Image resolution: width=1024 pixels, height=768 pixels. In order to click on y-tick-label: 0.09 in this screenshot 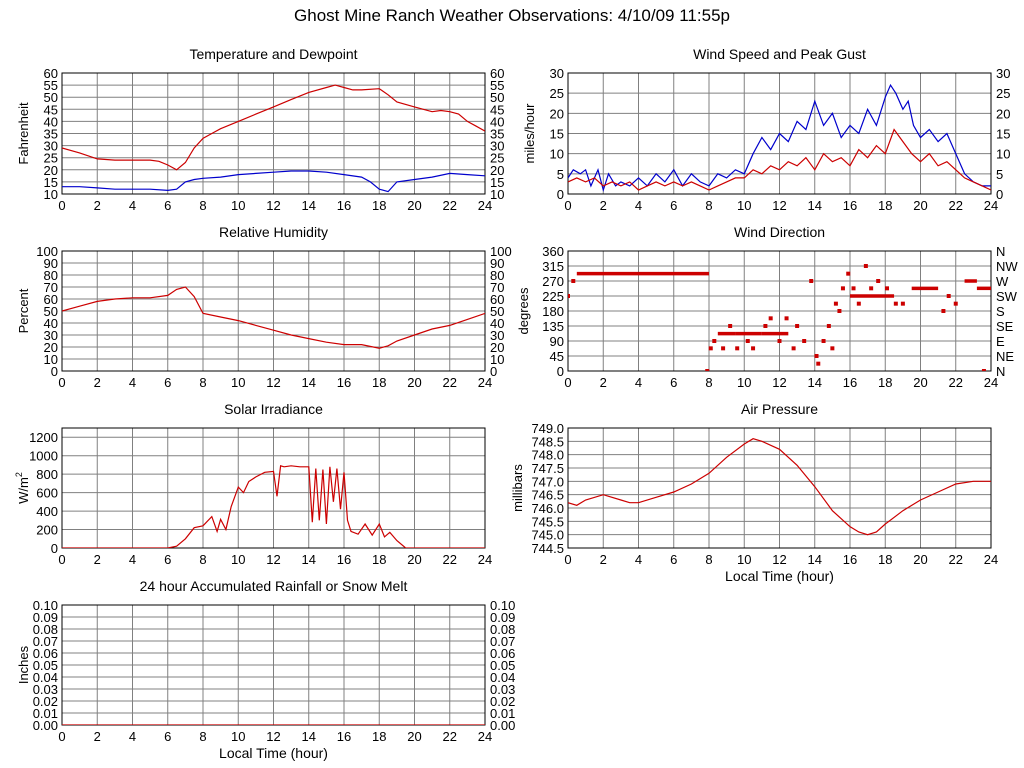, I will do `click(45, 617)`.